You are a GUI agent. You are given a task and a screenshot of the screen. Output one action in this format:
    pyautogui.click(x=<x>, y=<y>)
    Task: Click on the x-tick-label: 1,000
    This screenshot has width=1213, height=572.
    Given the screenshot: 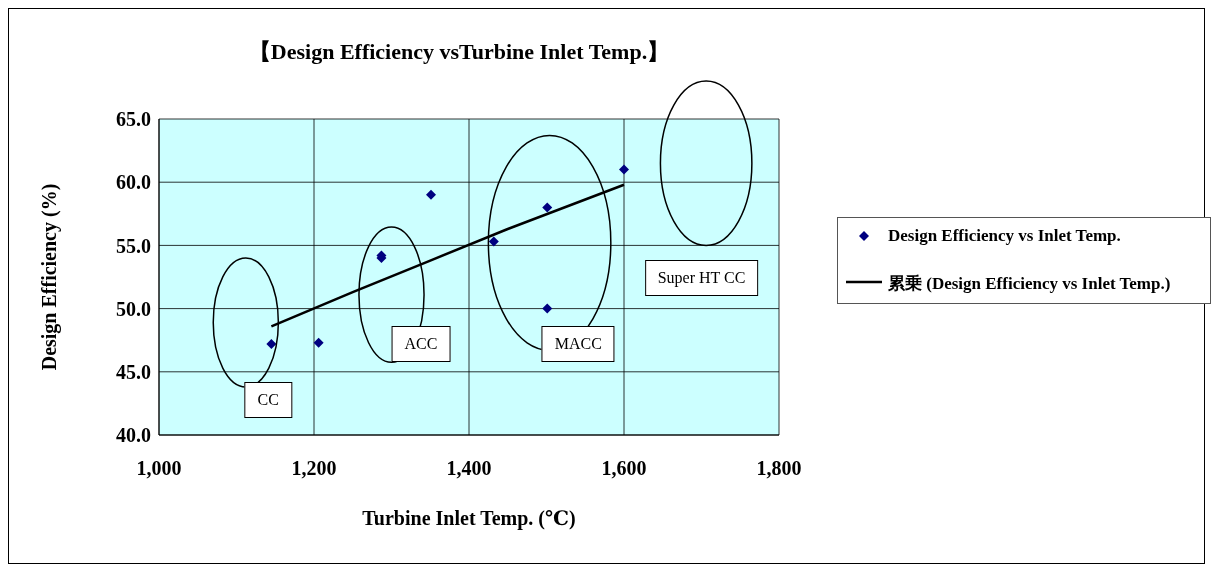 What is the action you would take?
    pyautogui.click(x=159, y=468)
    